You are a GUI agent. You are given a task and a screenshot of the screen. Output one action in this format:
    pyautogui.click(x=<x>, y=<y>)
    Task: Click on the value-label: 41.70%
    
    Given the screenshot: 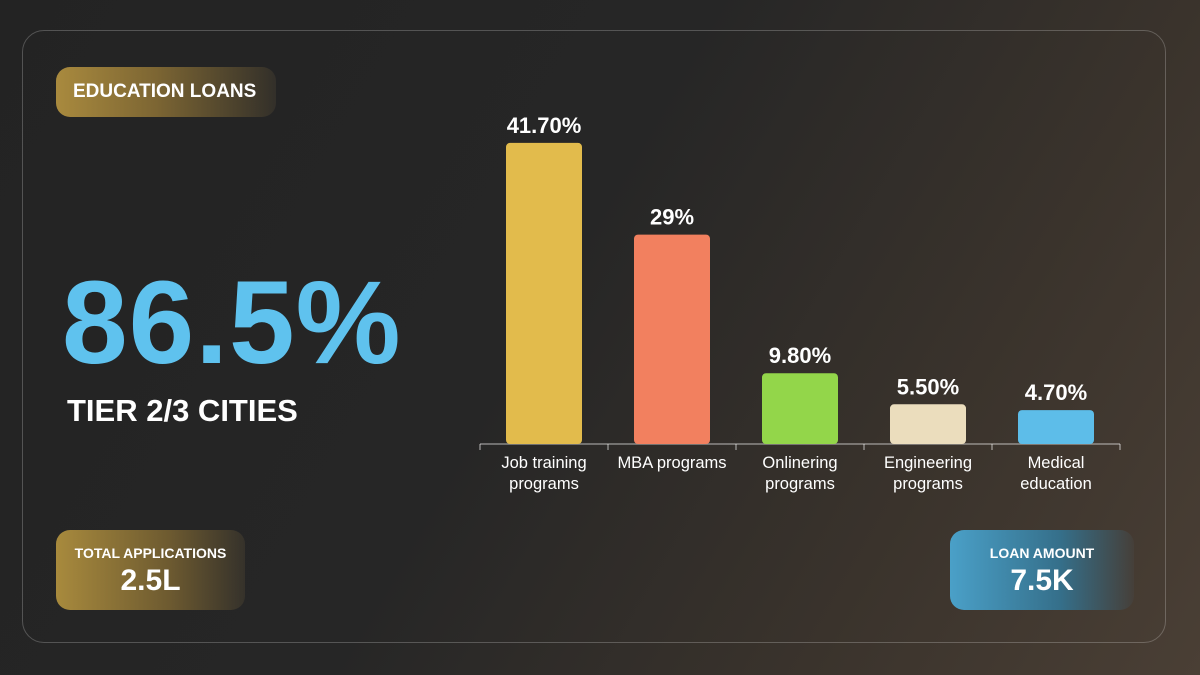 What is the action you would take?
    pyautogui.click(x=544, y=125)
    